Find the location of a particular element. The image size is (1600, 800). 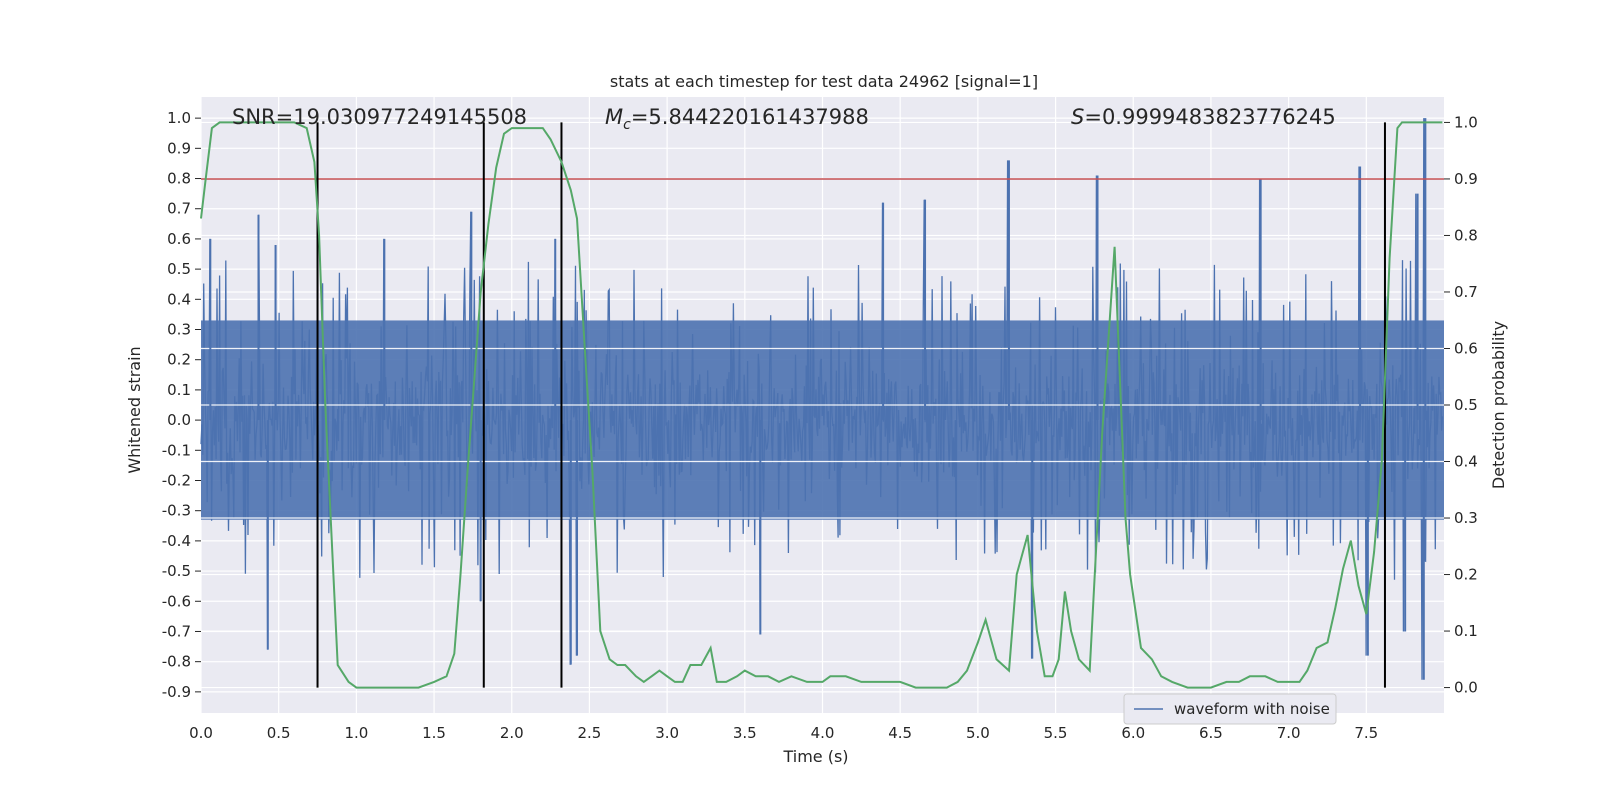

legend: waveform with noise is located at coordinates (1230, 709).